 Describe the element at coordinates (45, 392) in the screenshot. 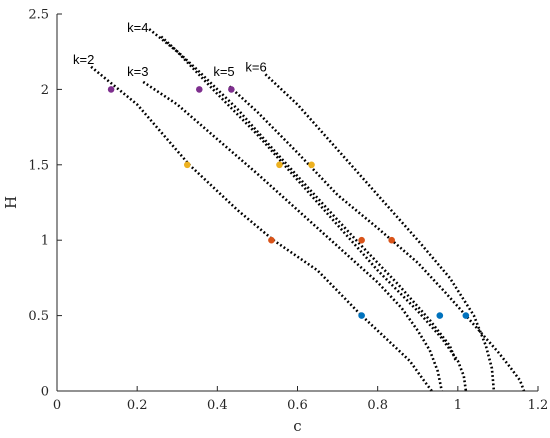

I see `y-tick-label: 0` at that location.